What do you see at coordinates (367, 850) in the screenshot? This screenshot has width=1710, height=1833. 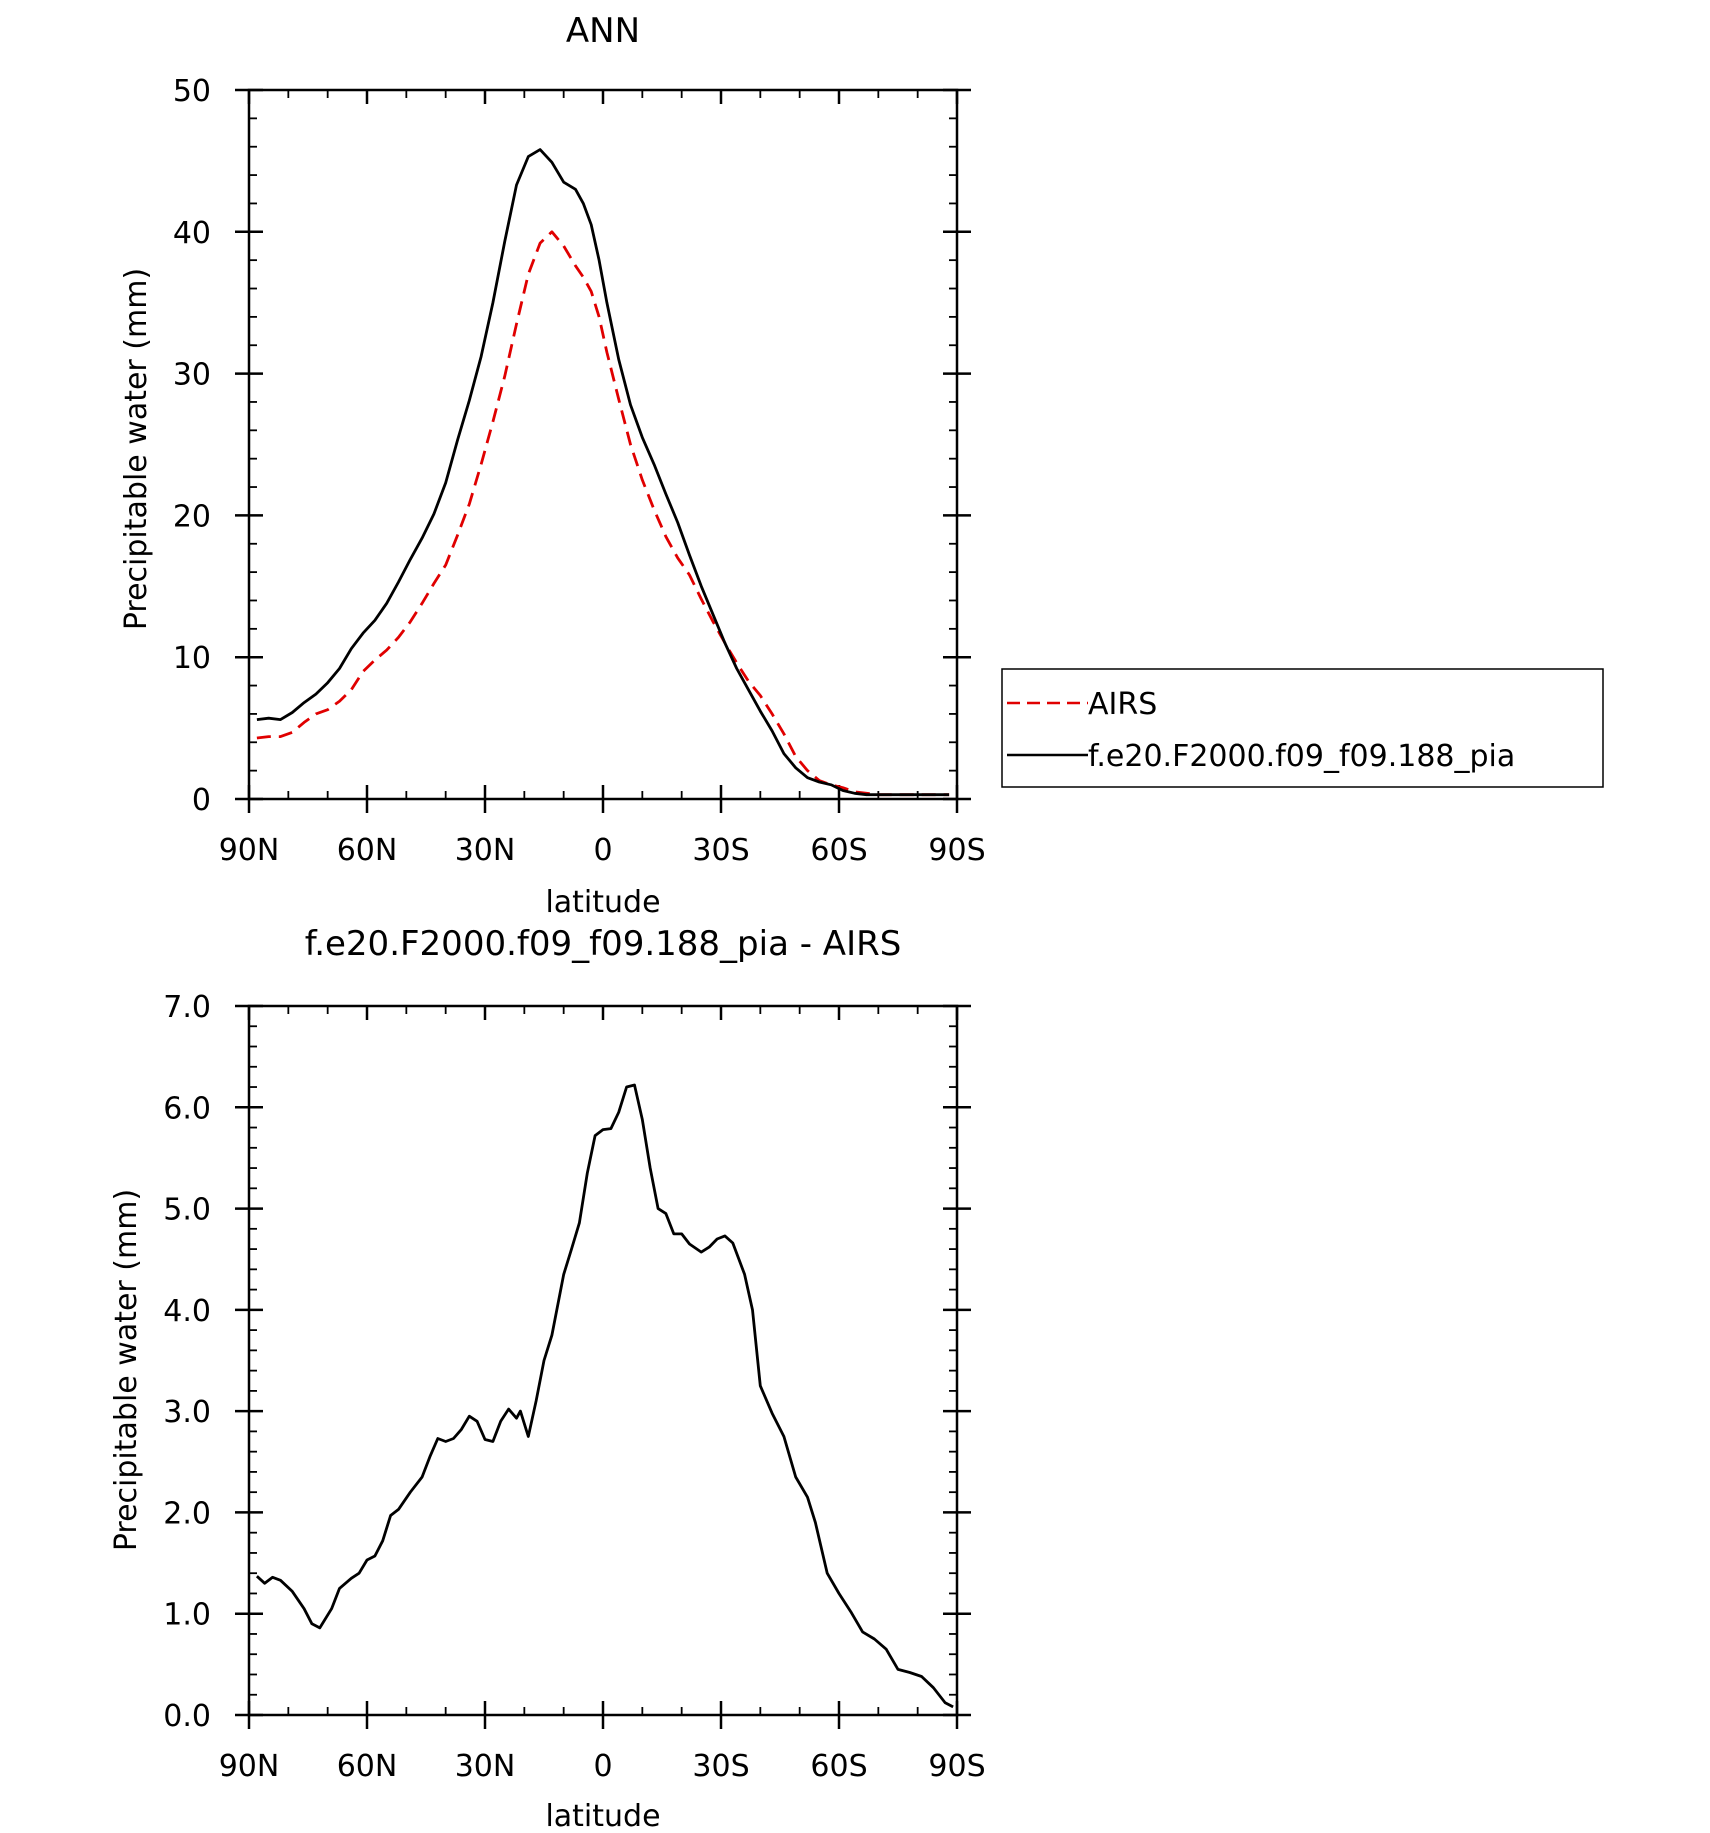 I see `top-x-tick-label: 60N` at bounding box center [367, 850].